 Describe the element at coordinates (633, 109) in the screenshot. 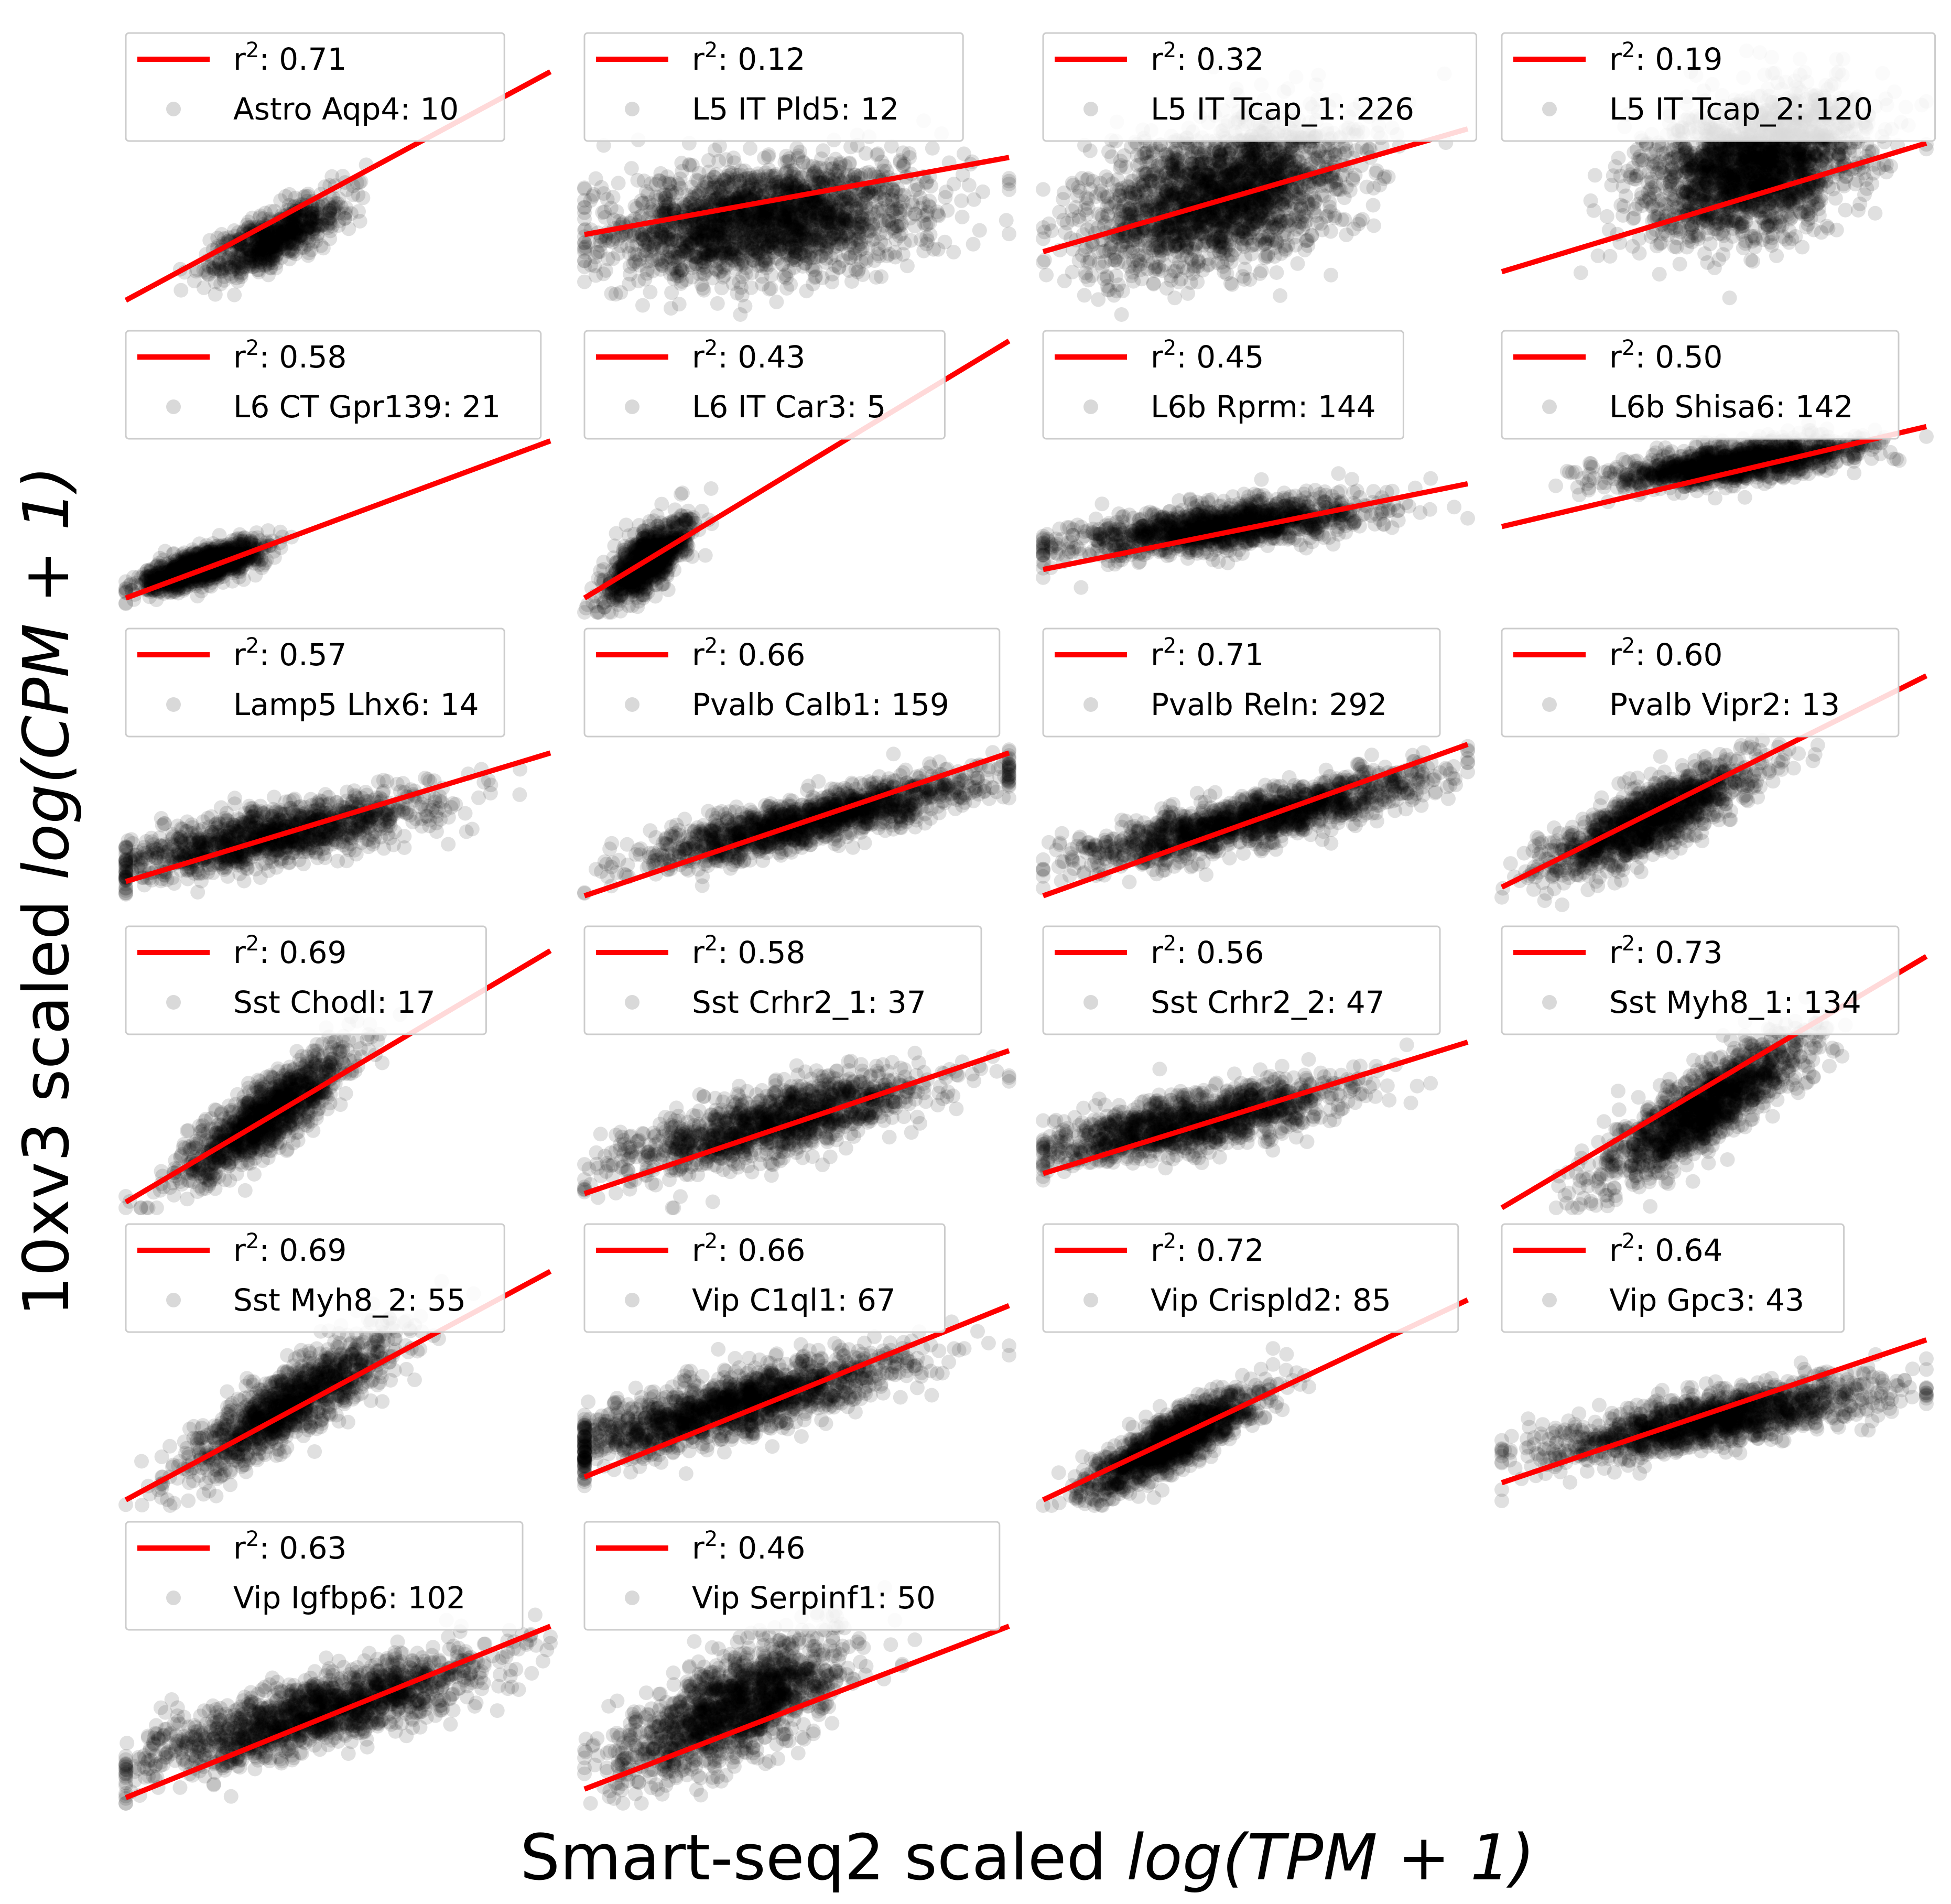

I see `legend-point-swatch` at that location.